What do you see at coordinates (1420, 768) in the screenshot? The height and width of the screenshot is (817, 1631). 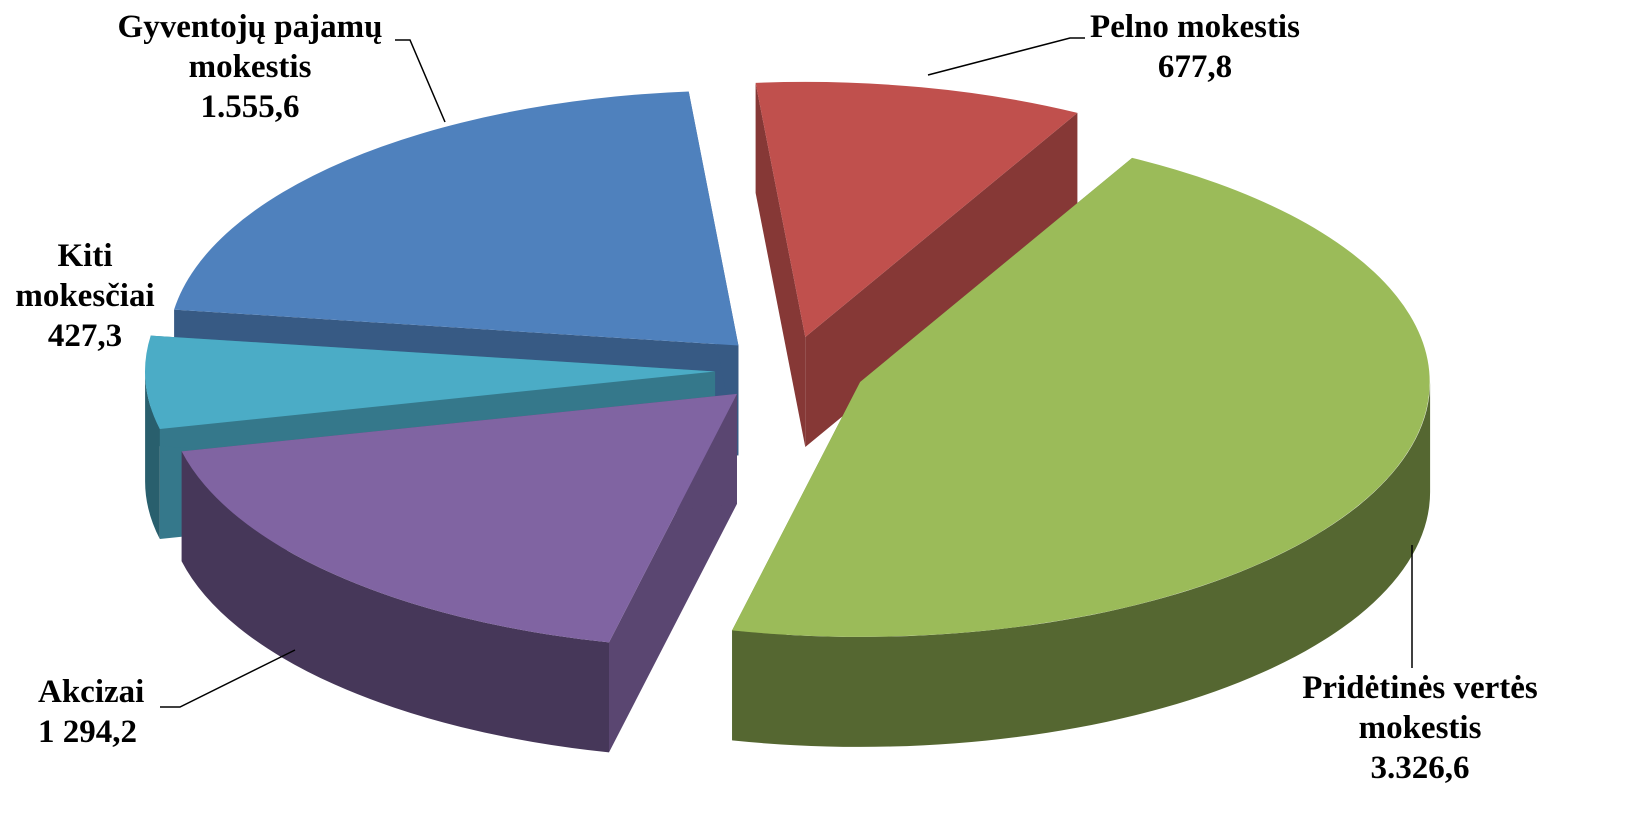 I see `value-label: 3.326,6` at bounding box center [1420, 768].